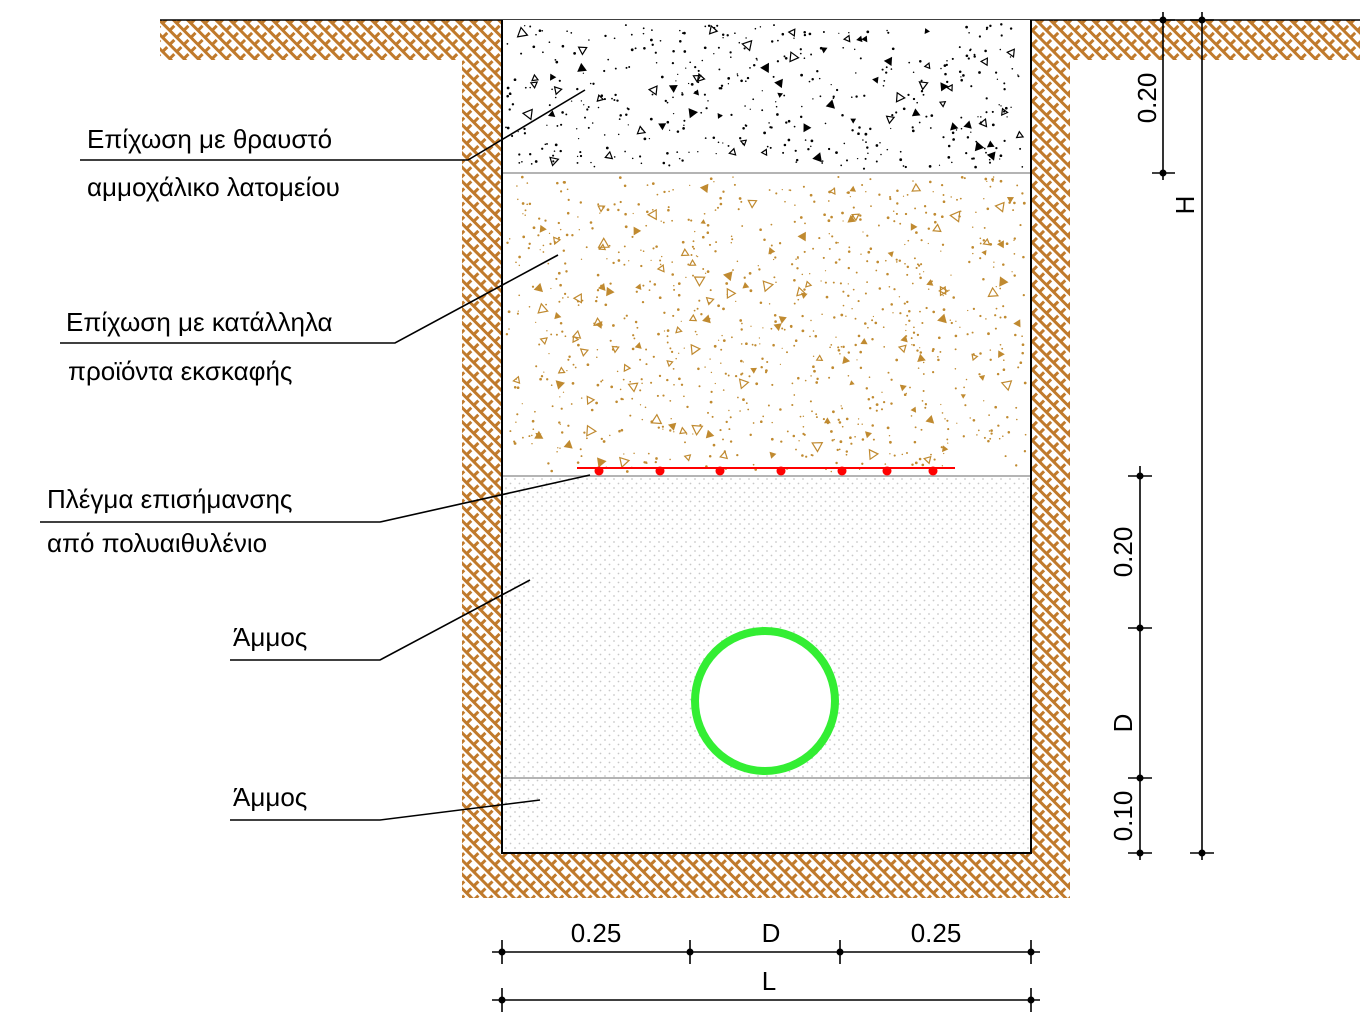 The image size is (1360, 1030). I want to click on sand-bedding-layer, so click(766, 815).